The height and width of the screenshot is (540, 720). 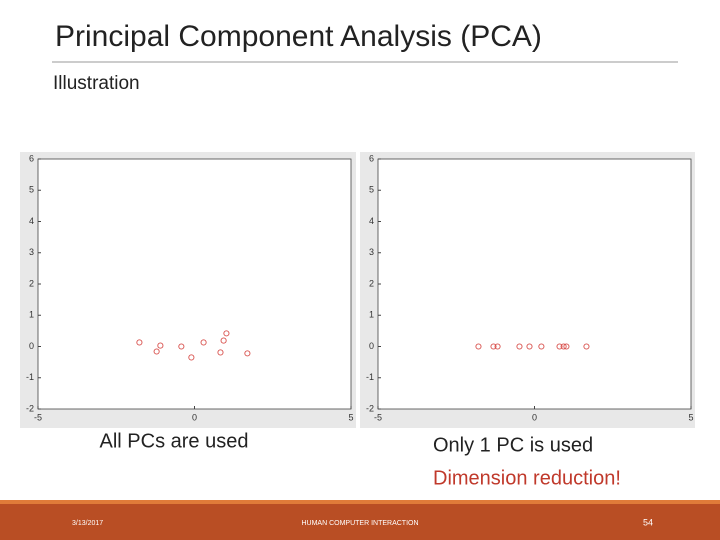 I want to click on footer-center: HUMAN COMPUTER INTERACTION, so click(x=359, y=523).